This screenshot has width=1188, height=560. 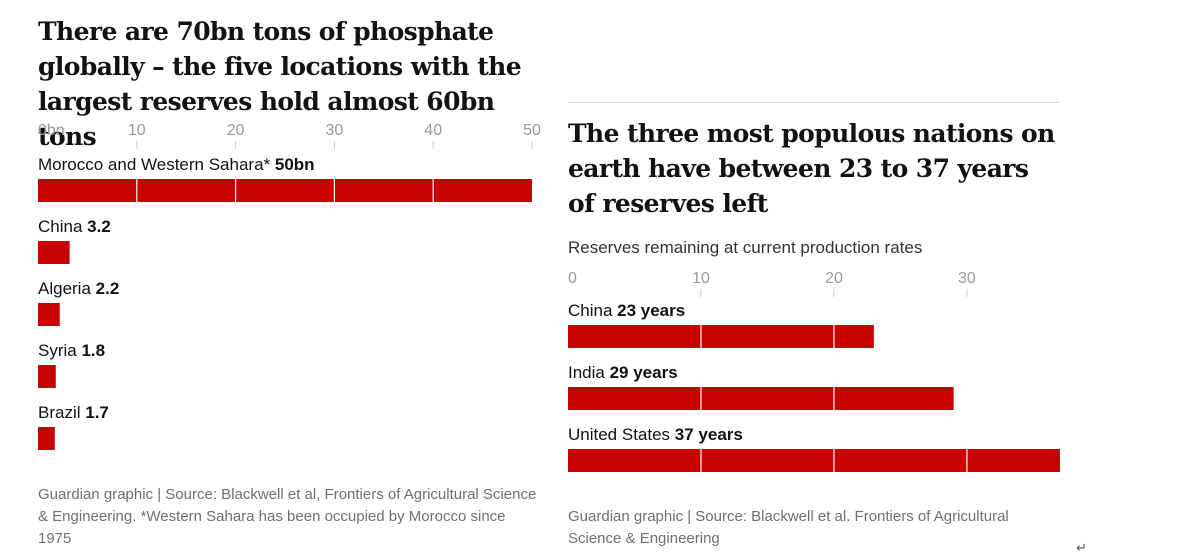 I want to click on category-name: India, so click(x=589, y=372).